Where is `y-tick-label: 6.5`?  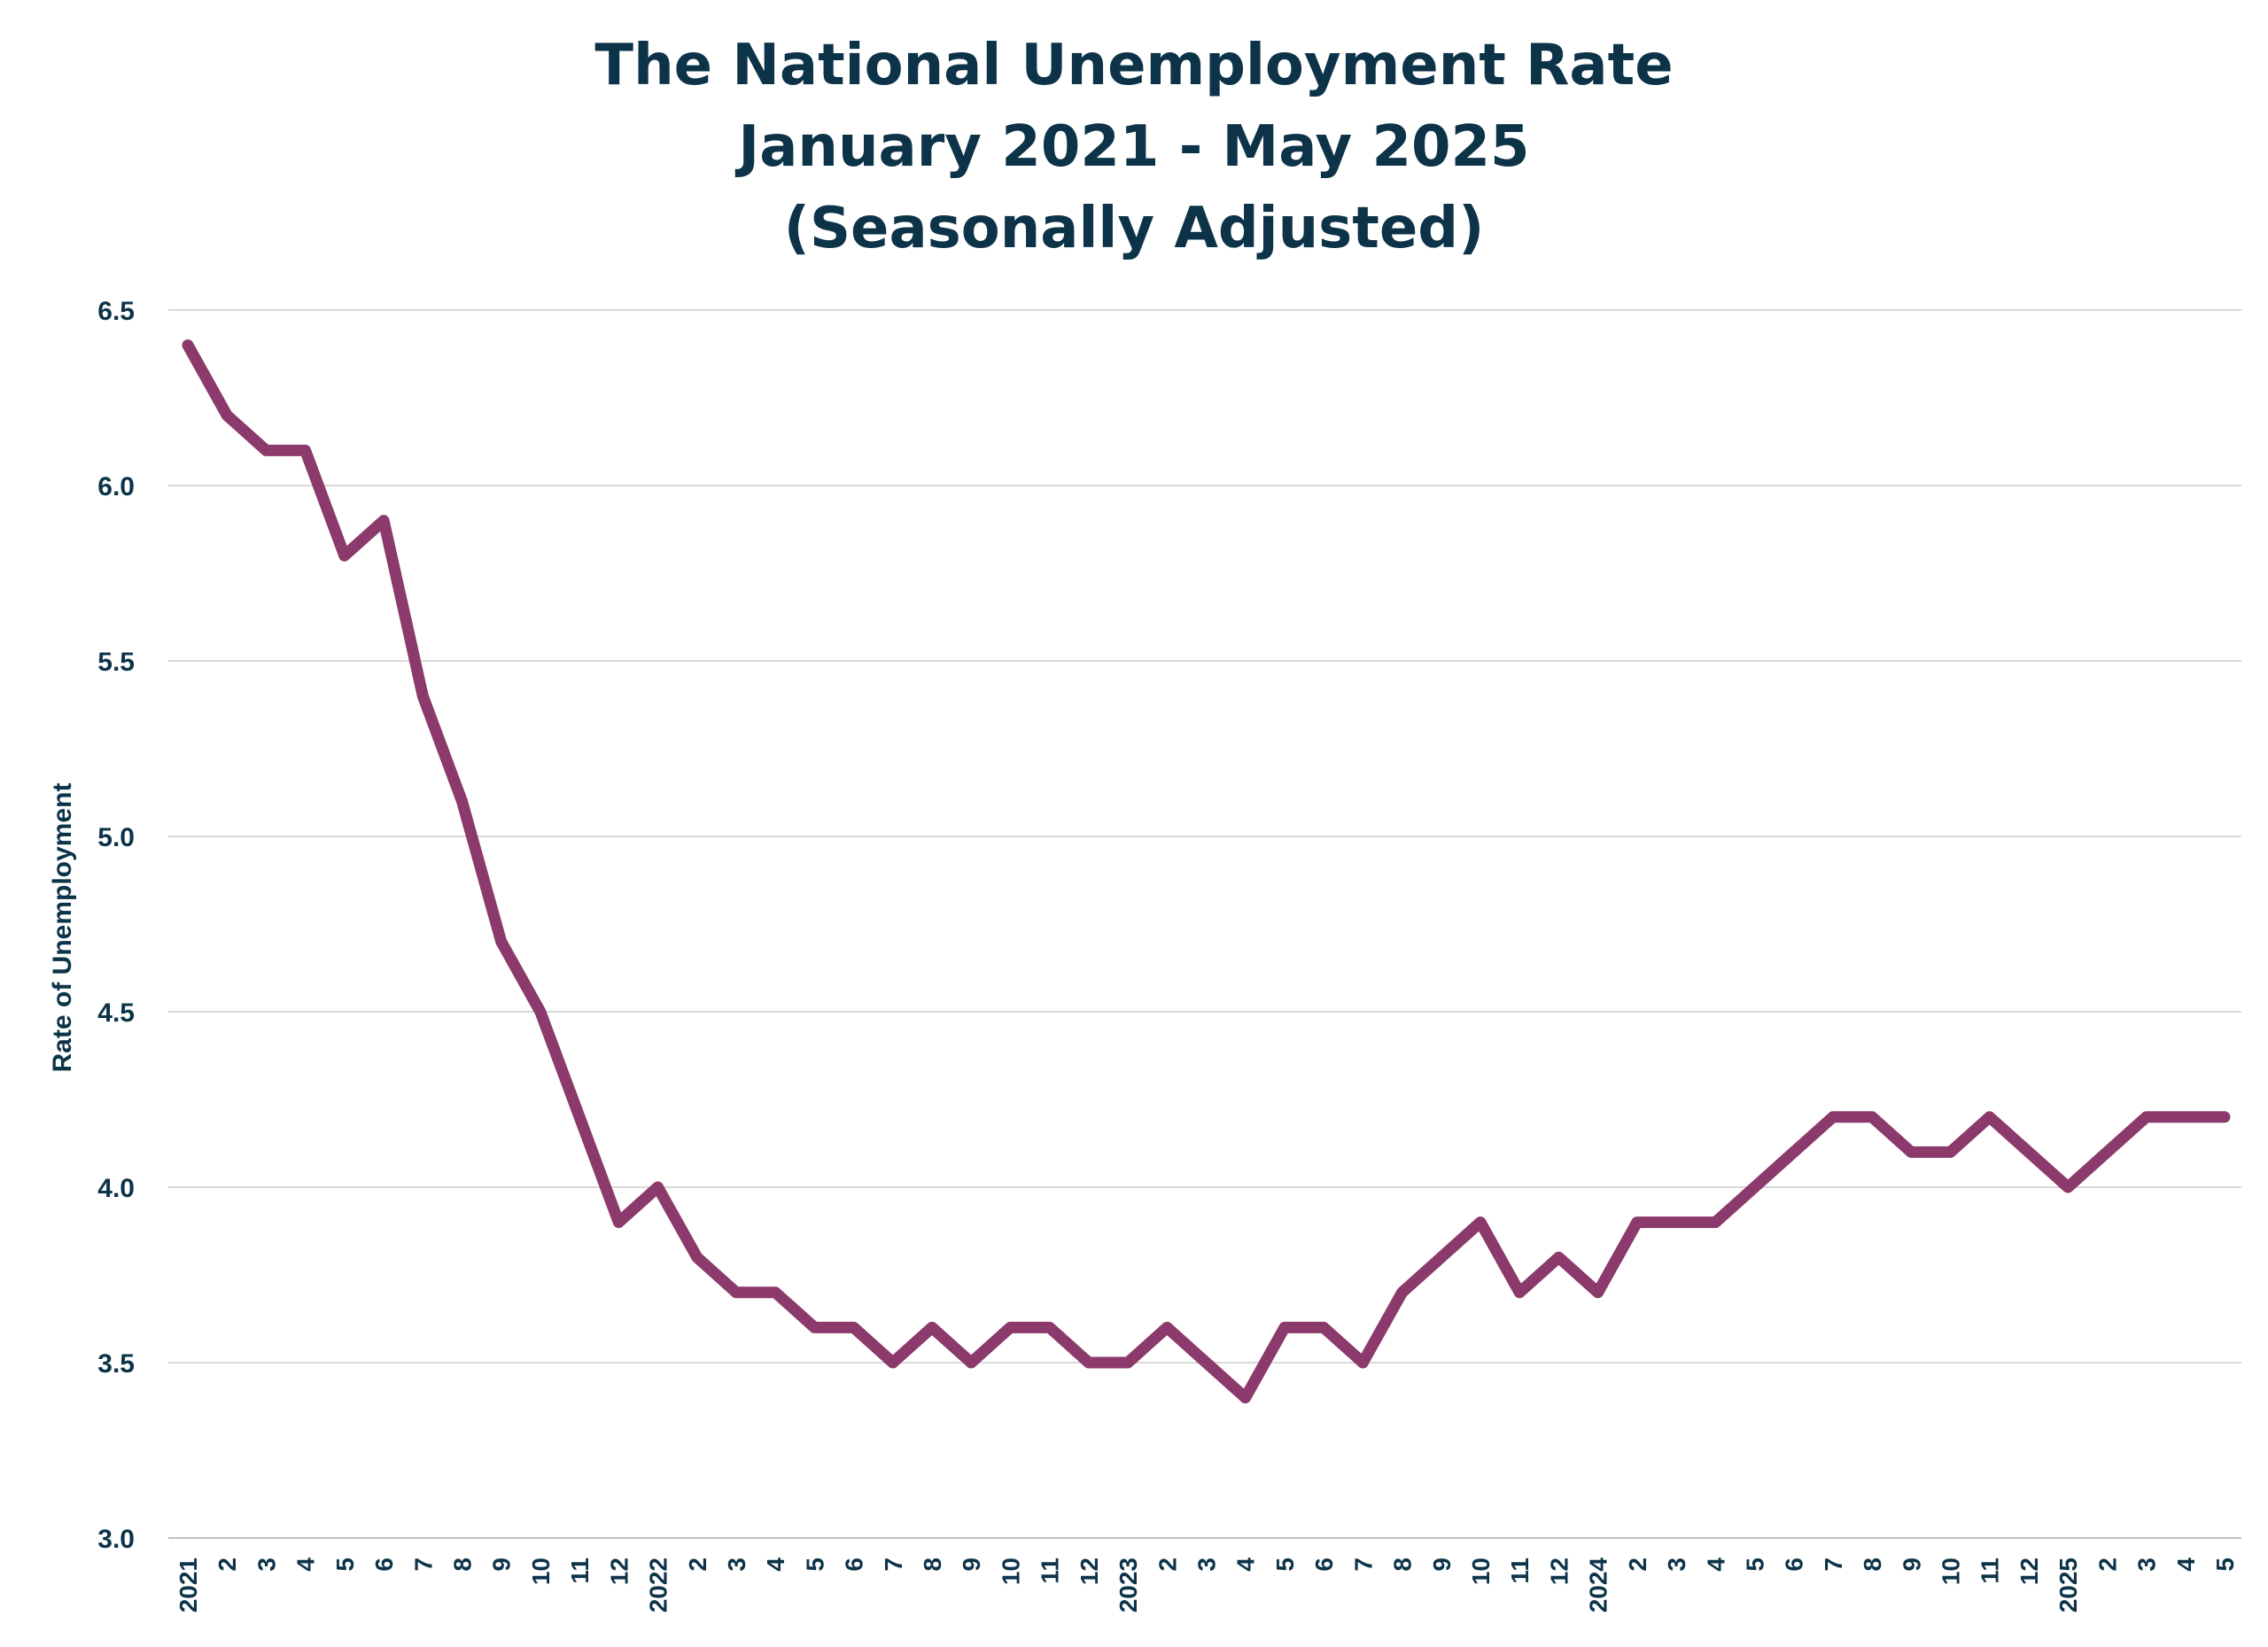
y-tick-label: 6.5 is located at coordinates (116, 311).